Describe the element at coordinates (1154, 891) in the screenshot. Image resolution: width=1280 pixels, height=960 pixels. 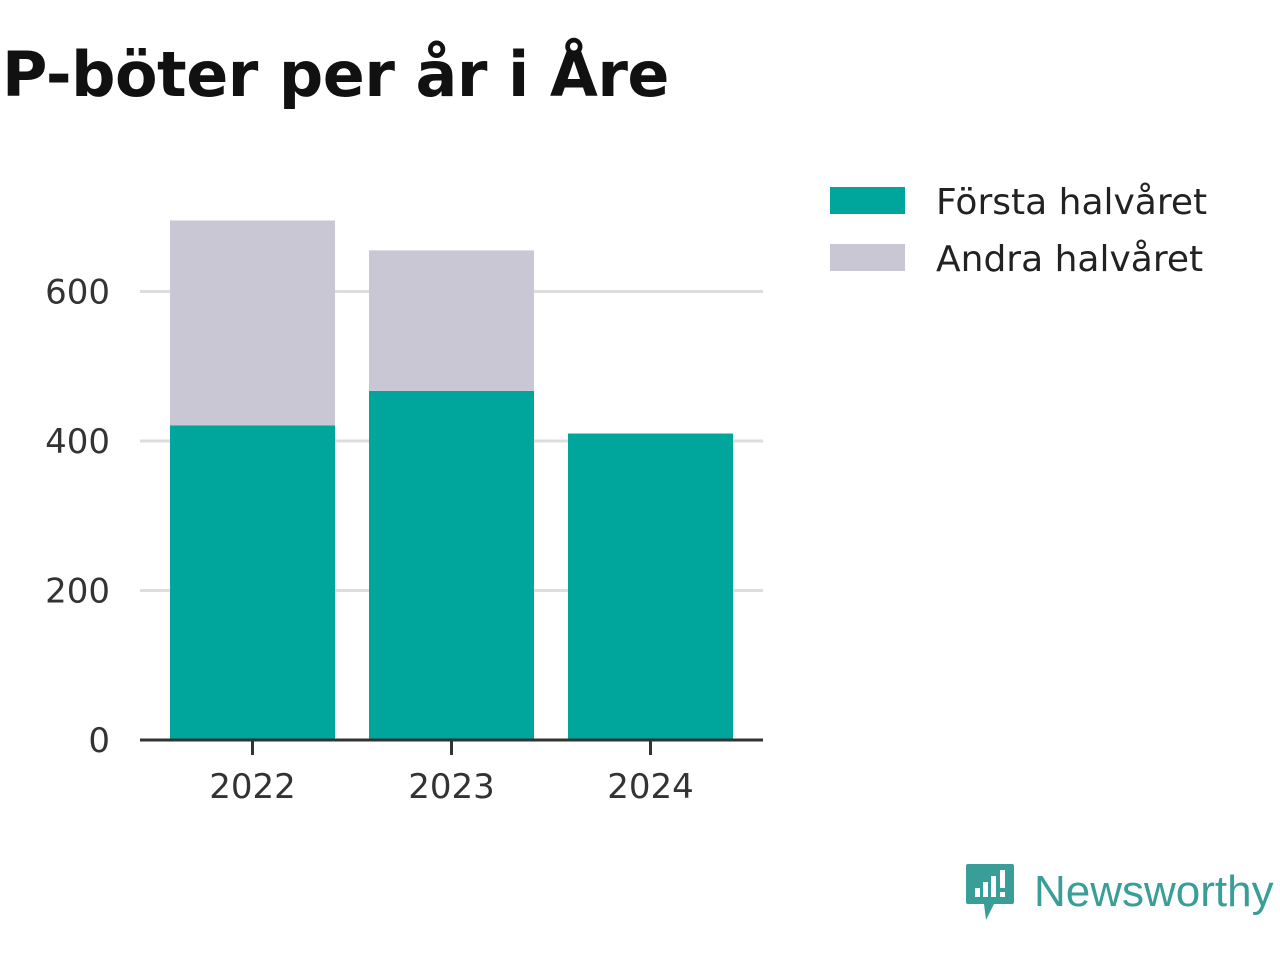
I see `brand-name: Newsworthy` at that location.